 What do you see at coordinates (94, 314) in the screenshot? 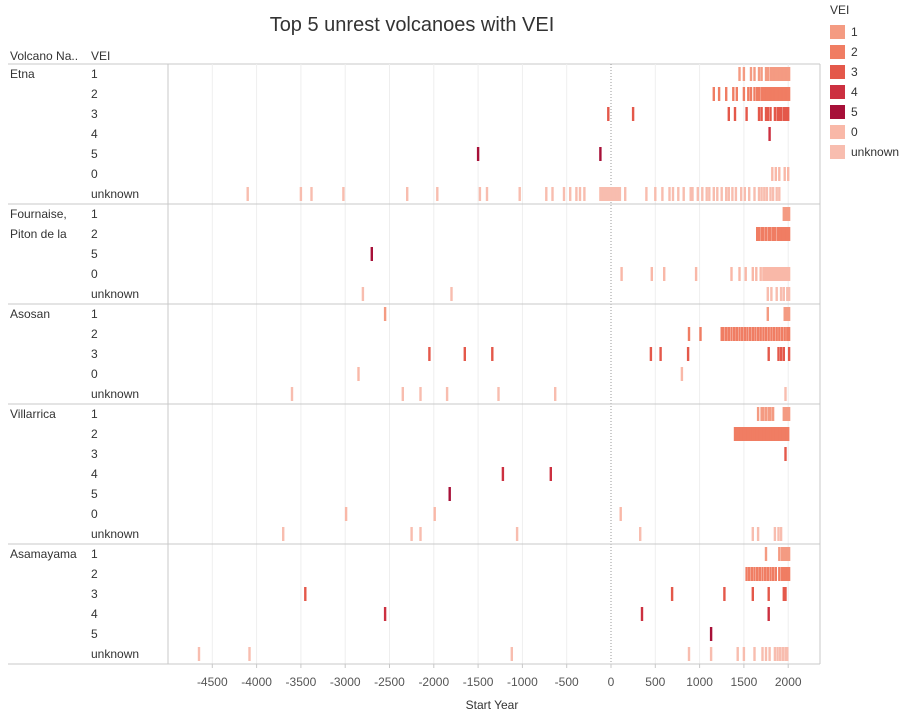
I see `vei-row-label: 1` at bounding box center [94, 314].